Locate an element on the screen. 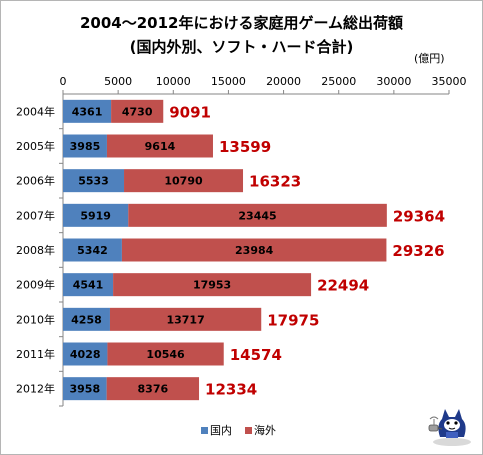 This screenshot has width=483, height=455. legend-item-domestic: 国内 is located at coordinates (216, 430).